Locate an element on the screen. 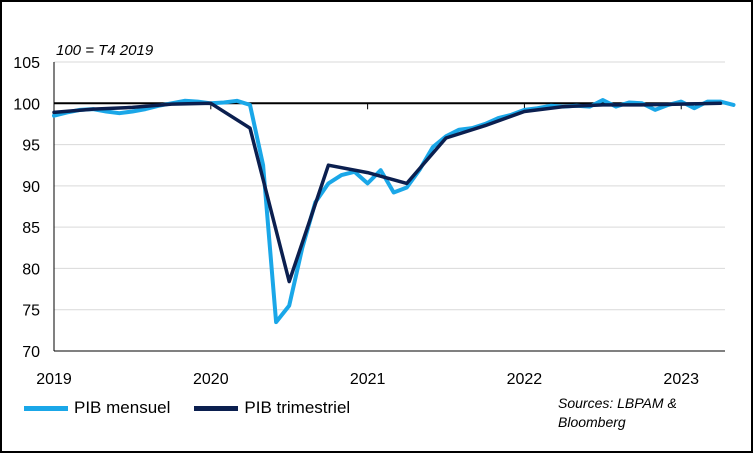  x-tick-label-2021: 2021 is located at coordinates (368, 379).